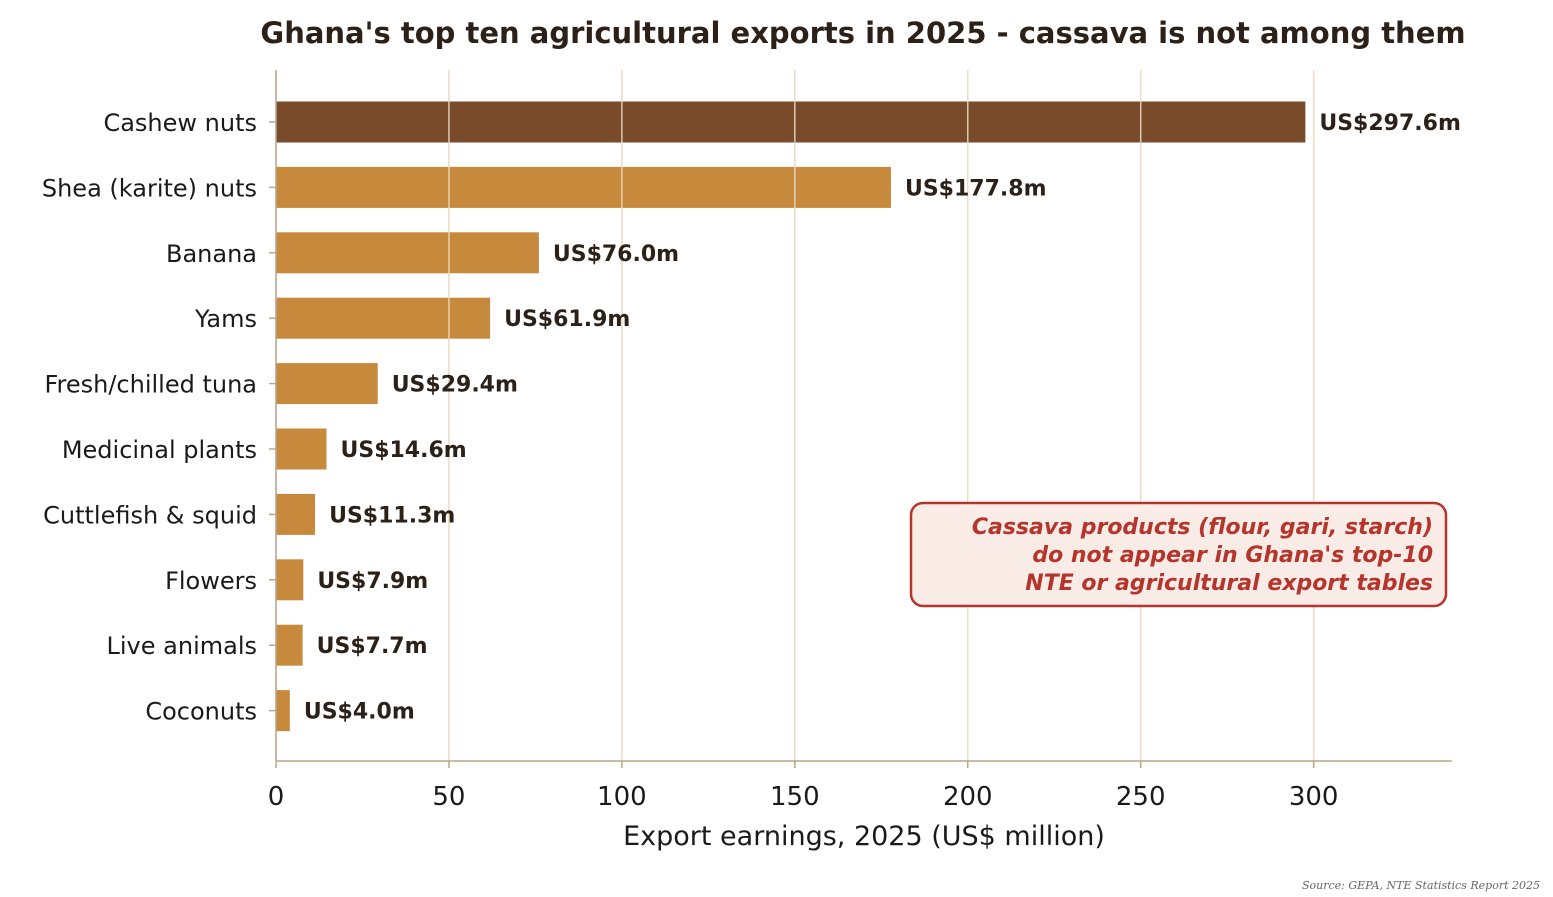 Image resolution: width=1553 pixels, height=897 pixels. Describe the element at coordinates (150, 515) in the screenshot. I see `category-label-6: Cuttlefish & squid` at that location.